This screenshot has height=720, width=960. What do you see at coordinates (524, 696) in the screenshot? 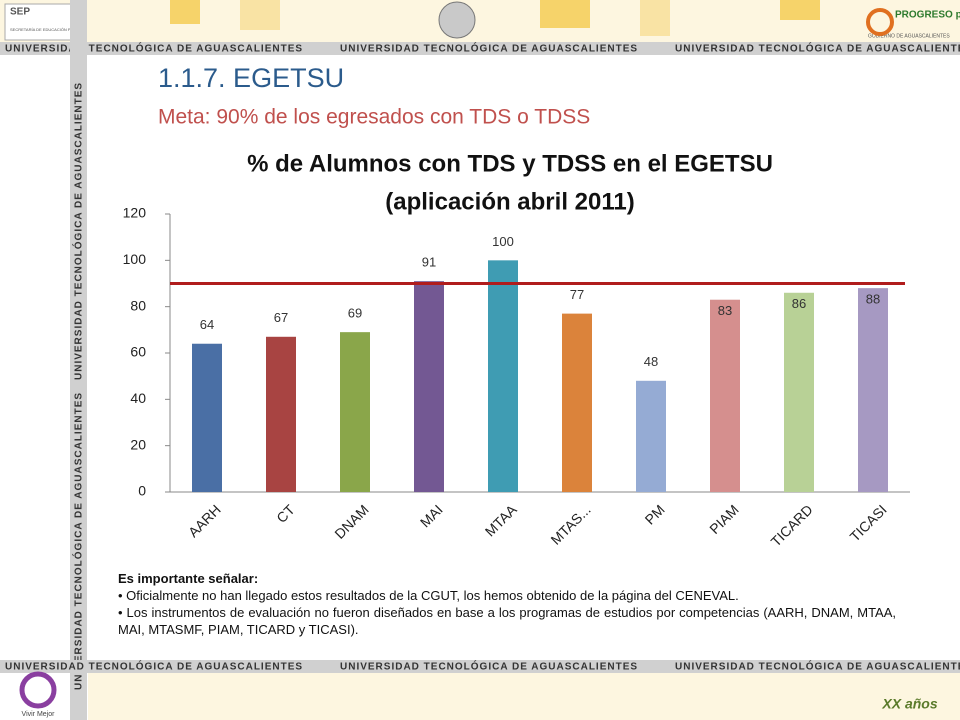
I see `bottom-banner` at bounding box center [524, 696].